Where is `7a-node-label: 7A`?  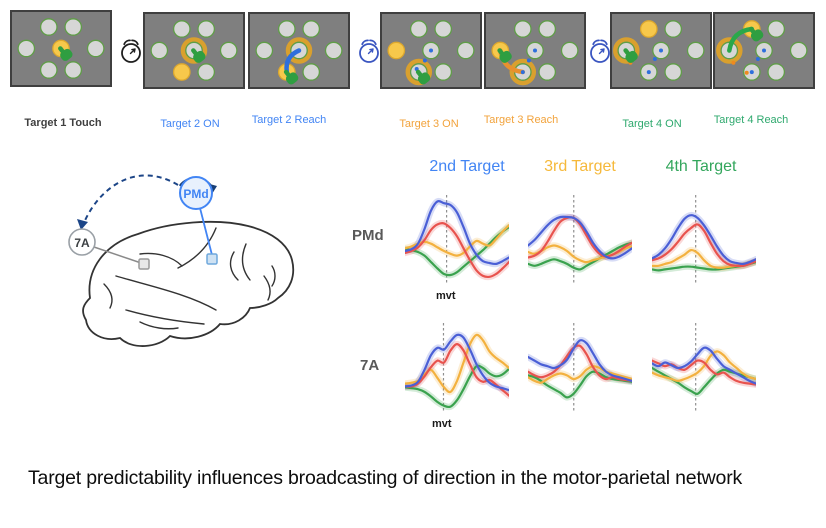 7a-node-label: 7A is located at coordinates (82, 243).